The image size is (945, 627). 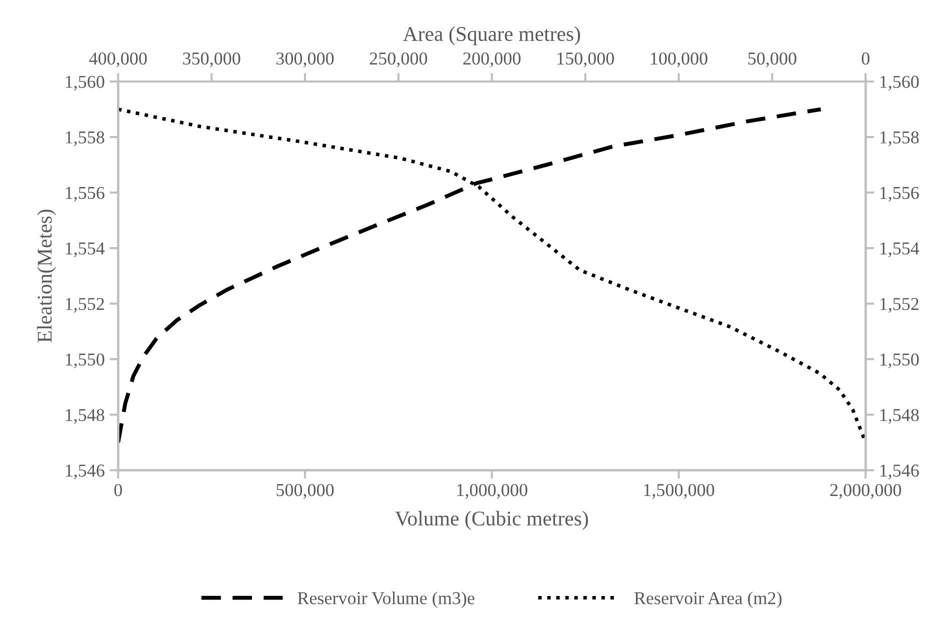 I want to click on y2-tick-label: 1,546, so click(x=899, y=472).